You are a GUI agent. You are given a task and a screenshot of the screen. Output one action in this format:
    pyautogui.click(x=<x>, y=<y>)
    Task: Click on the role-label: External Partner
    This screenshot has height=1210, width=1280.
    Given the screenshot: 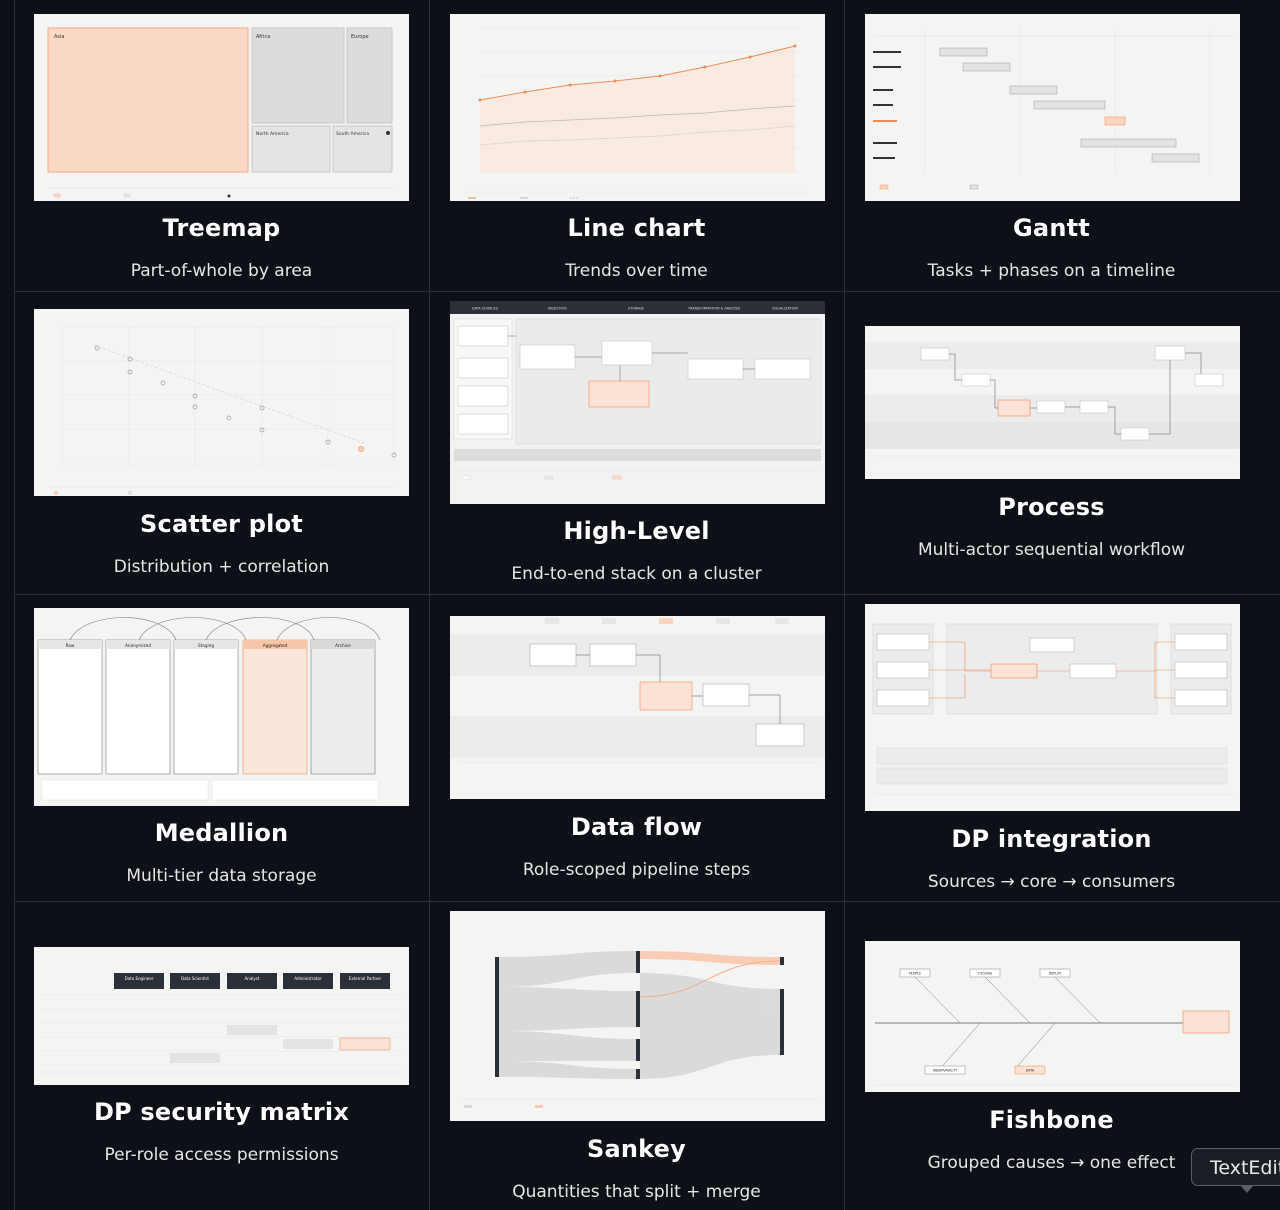 What is the action you would take?
    pyautogui.click(x=365, y=978)
    